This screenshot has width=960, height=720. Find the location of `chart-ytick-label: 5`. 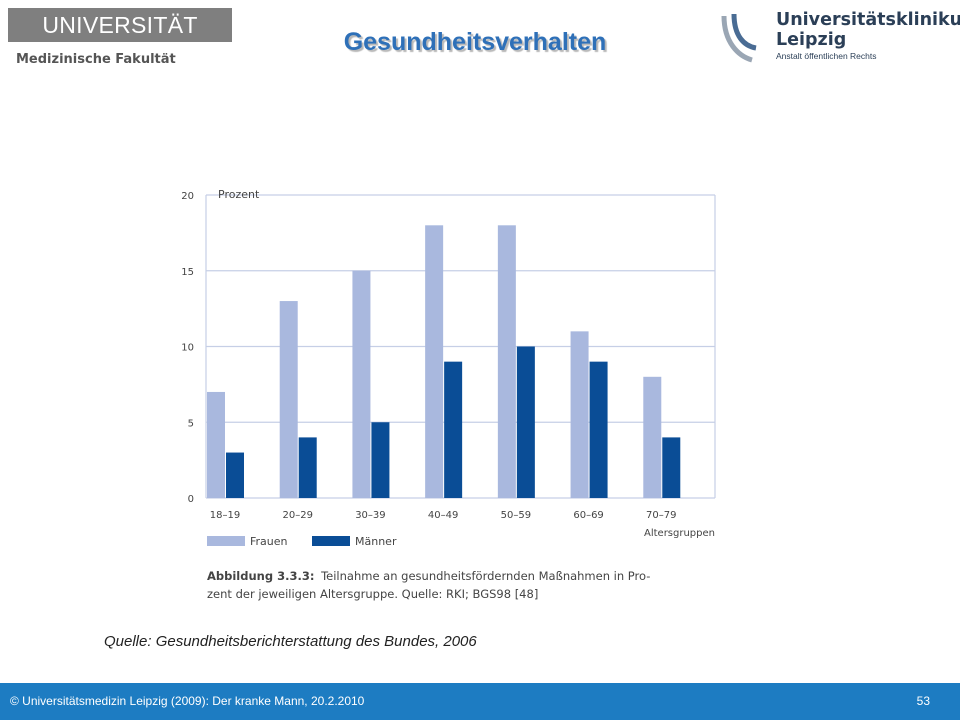

chart-ytick-label: 5 is located at coordinates (191, 423).